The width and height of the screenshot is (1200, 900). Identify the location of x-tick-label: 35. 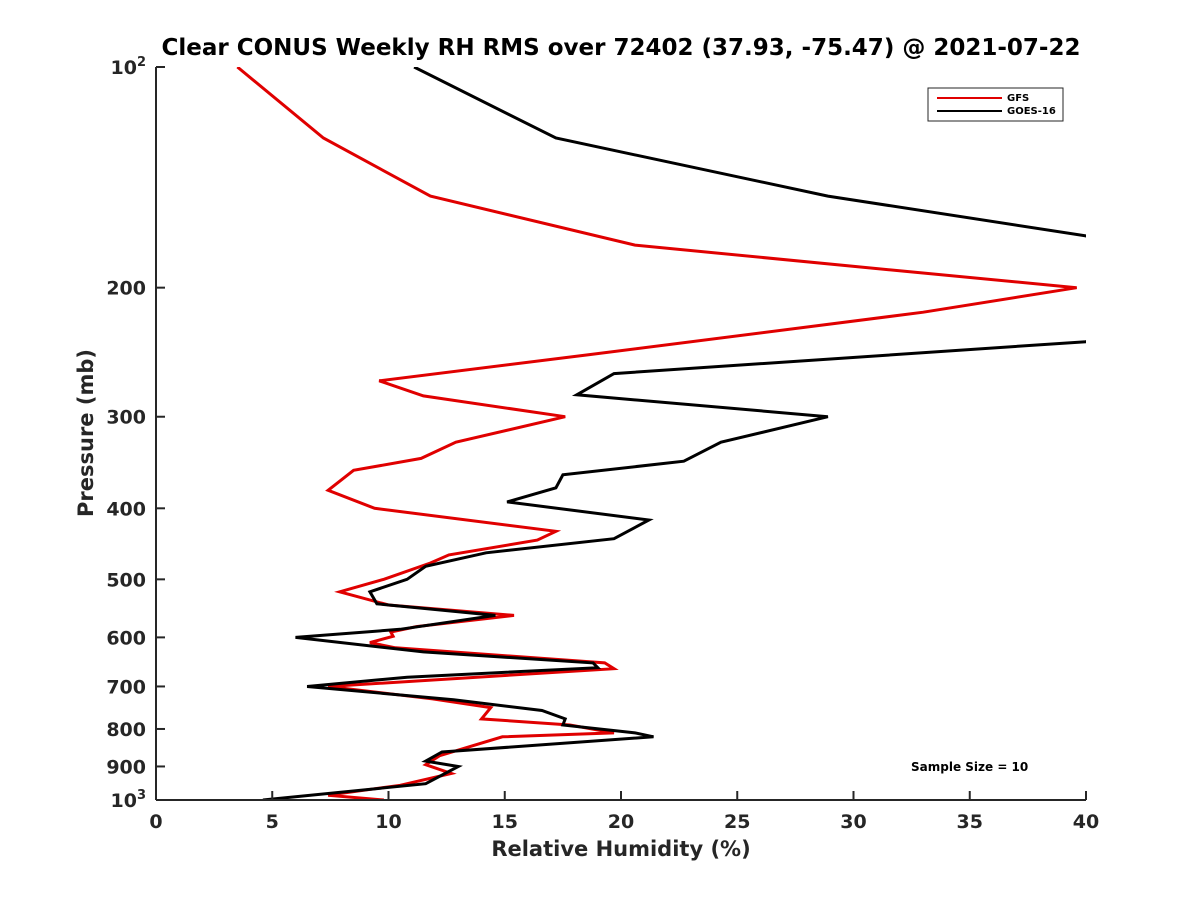
(970, 822).